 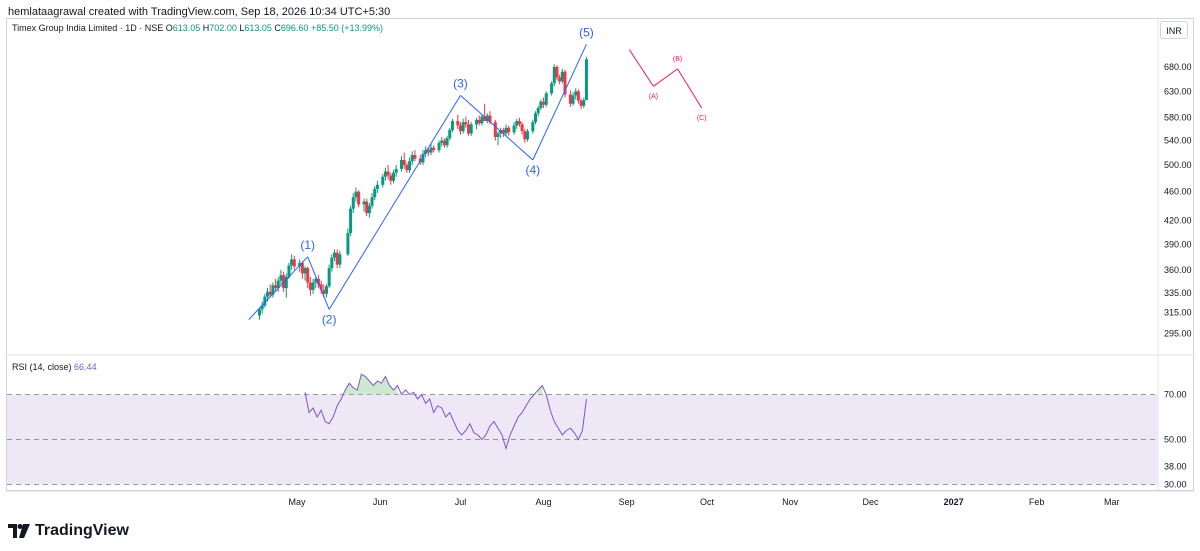 I want to click on high-key: H, so click(x=206, y=28).